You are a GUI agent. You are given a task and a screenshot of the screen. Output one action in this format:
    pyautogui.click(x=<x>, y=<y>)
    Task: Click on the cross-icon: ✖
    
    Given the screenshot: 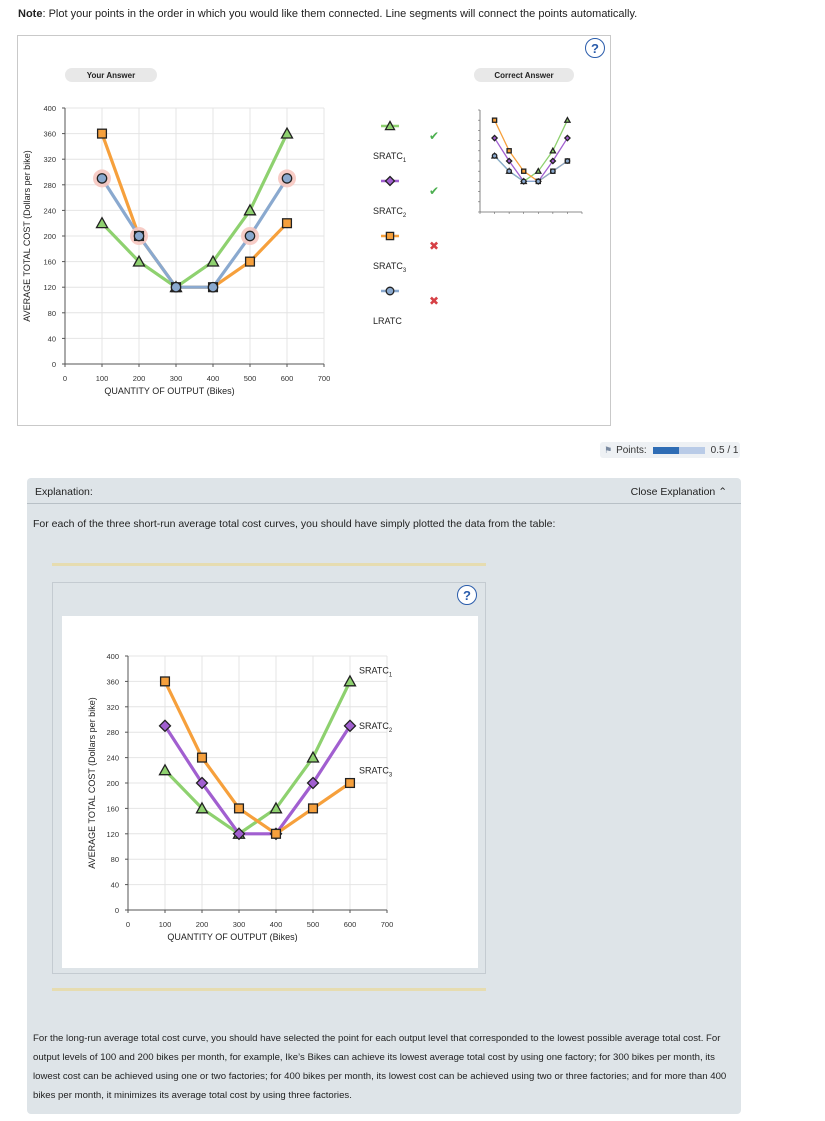 What is the action you would take?
    pyautogui.click(x=434, y=246)
    